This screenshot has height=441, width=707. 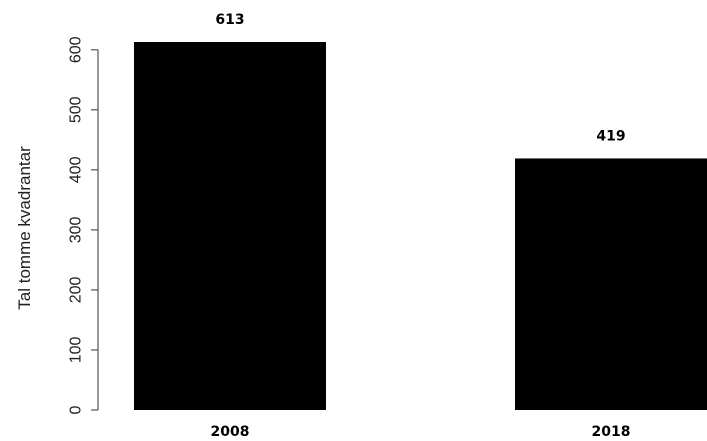 I want to click on y-tick-label: 600, so click(x=76, y=49).